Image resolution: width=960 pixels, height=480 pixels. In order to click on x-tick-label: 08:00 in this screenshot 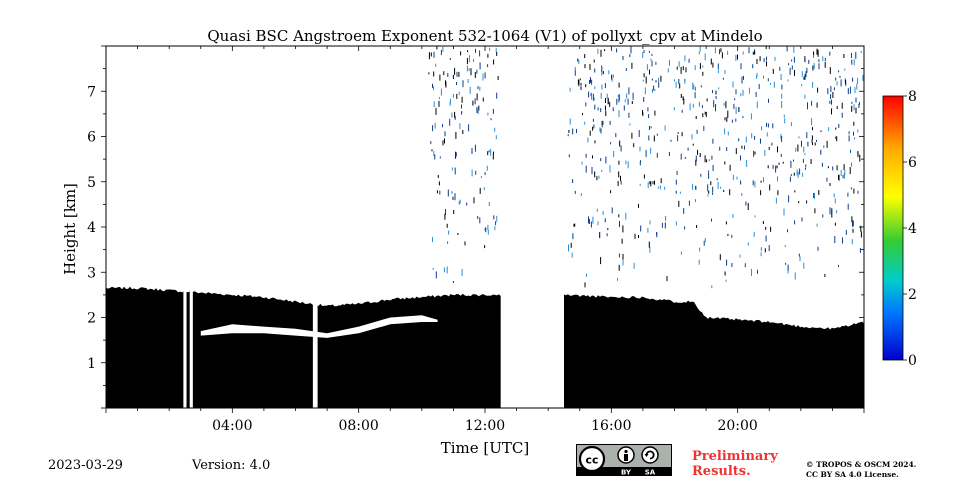, I will do `click(358, 426)`.